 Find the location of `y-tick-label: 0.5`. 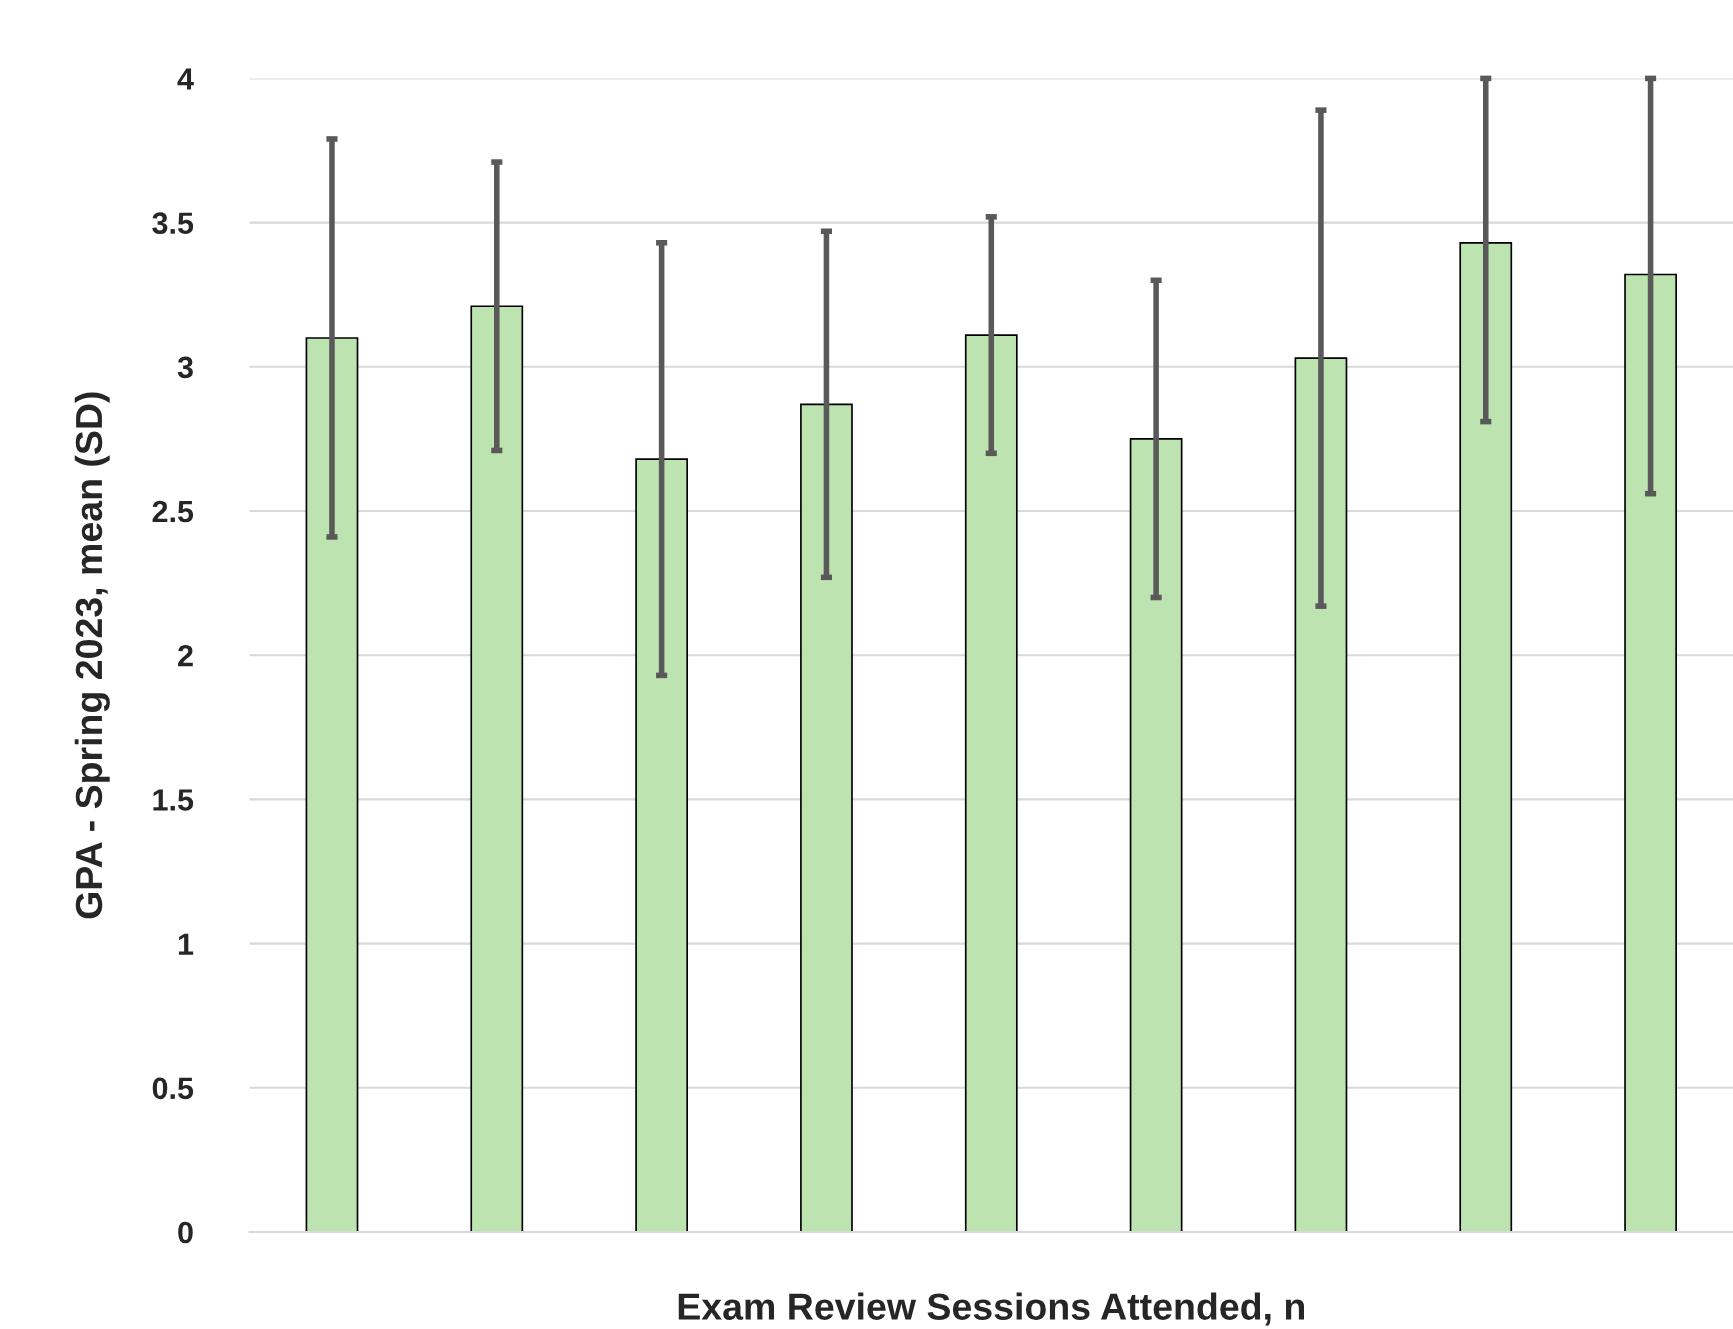

y-tick-label: 0.5 is located at coordinates (173, 1088).